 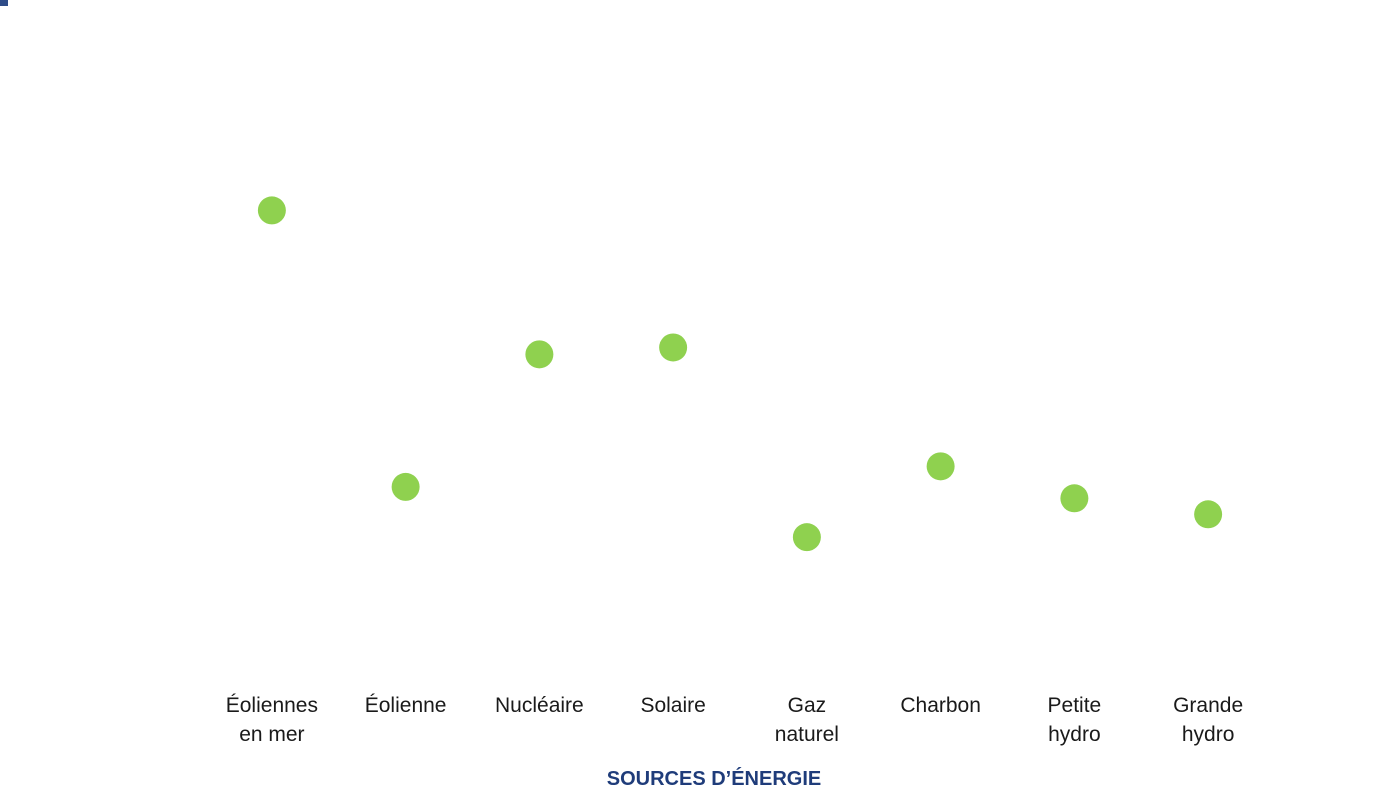 I want to click on corner-mark, so click(x=4, y=3).